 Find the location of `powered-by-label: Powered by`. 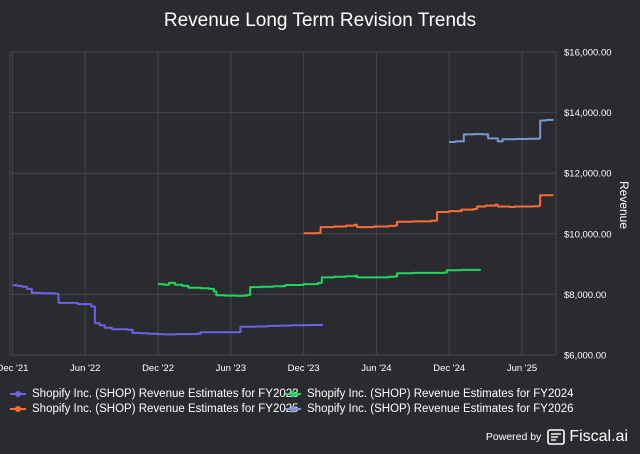

powered-by-label: Powered by is located at coordinates (513, 437).